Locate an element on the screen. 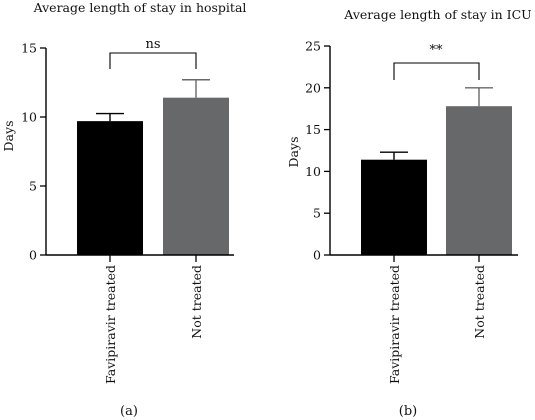 This screenshot has width=535, height=420. panel-b-xtick-label: Not treated is located at coordinates (479, 302).